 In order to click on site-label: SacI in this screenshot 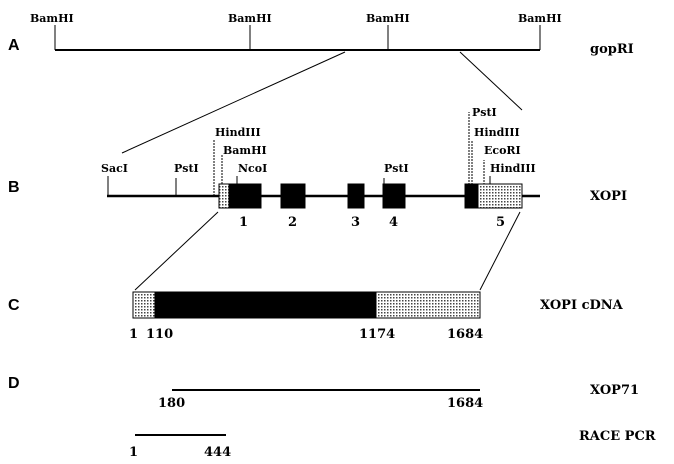, I will do `click(114, 168)`.